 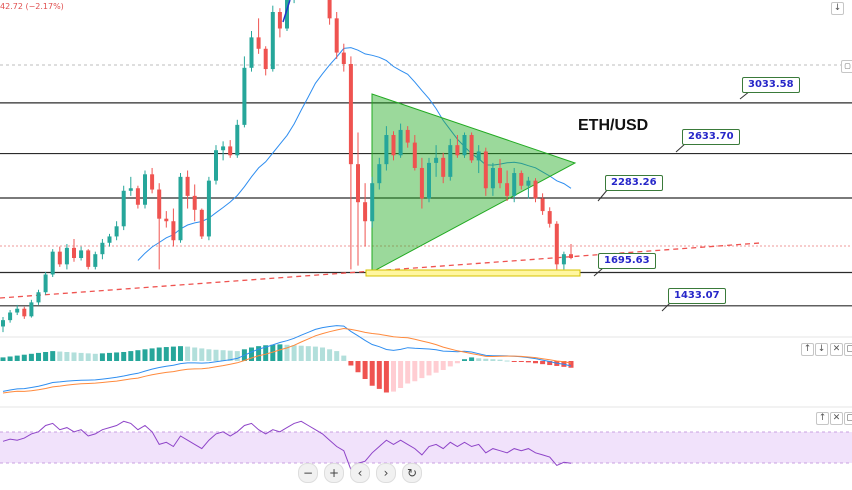 I want to click on pane-close-icon: ✕, so click(x=836, y=349).